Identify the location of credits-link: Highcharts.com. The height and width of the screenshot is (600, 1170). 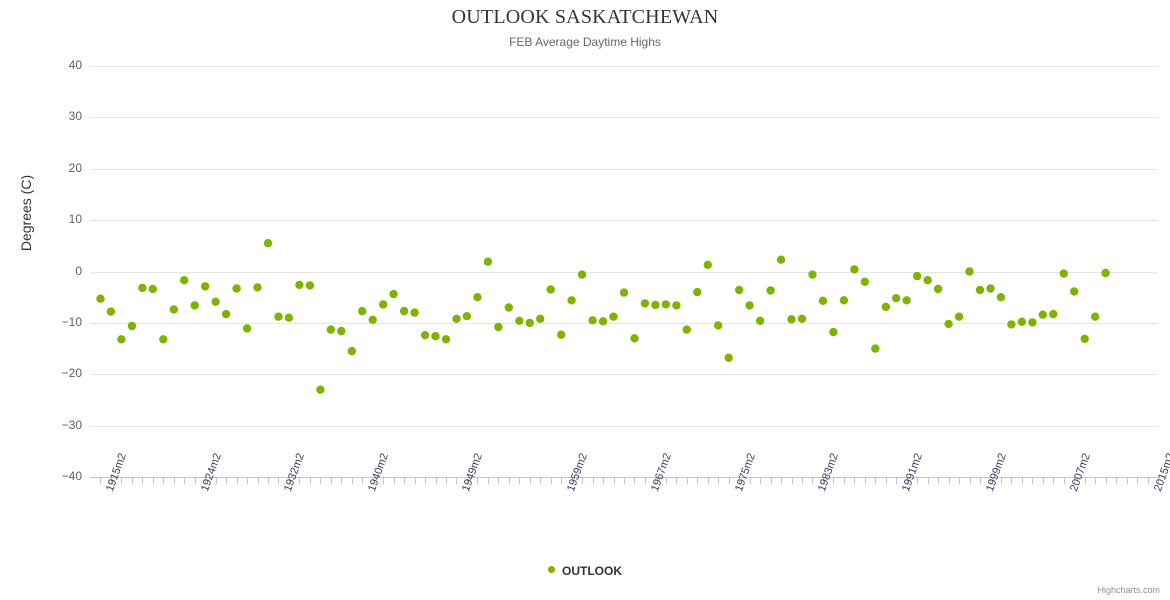
(1128, 590).